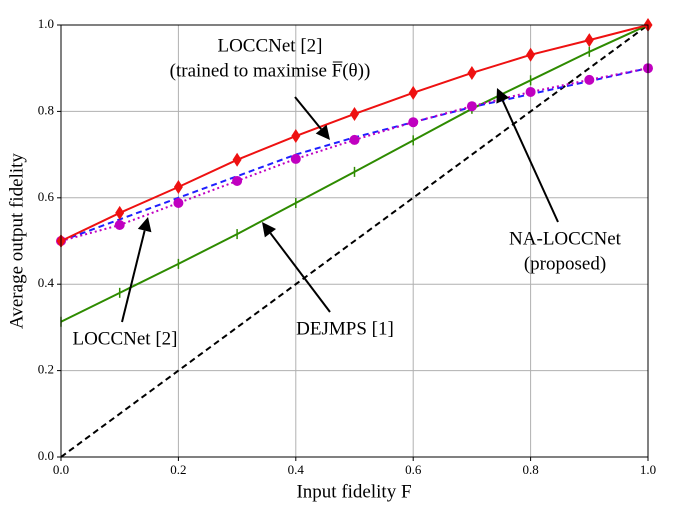 The image size is (676, 508). What do you see at coordinates (46, 369) in the screenshot?
I see `y-tick-label: 0.2` at bounding box center [46, 369].